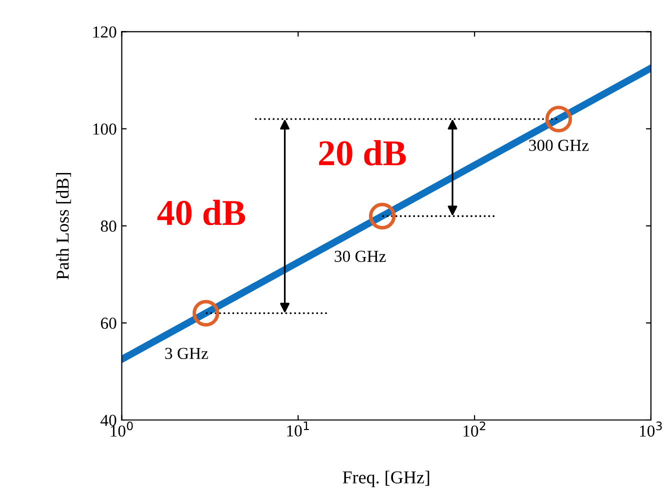  Describe the element at coordinates (201, 213) in the screenshot. I see `annotation: 40 dB` at that location.